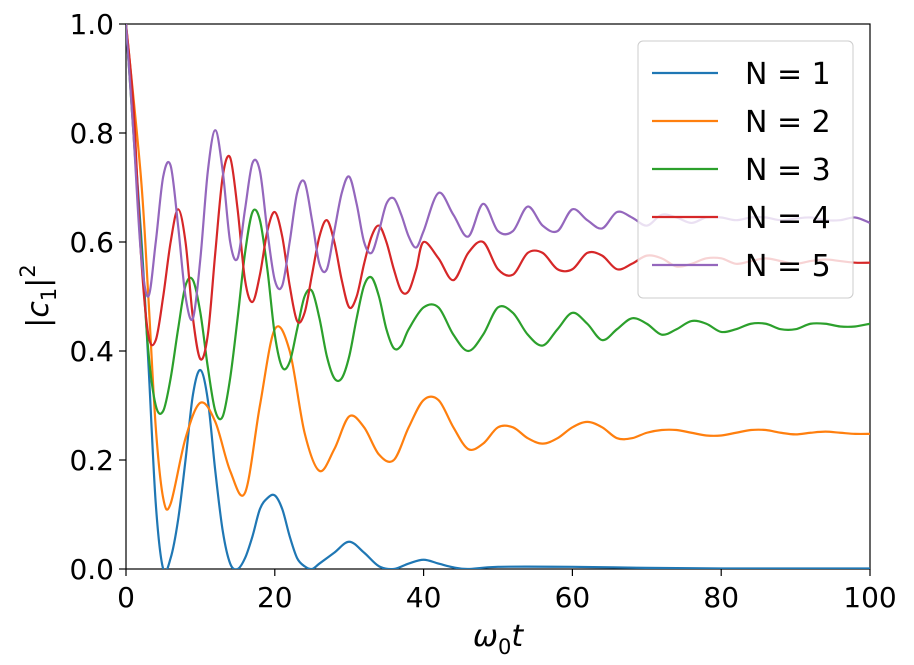  What do you see at coordinates (126, 597) in the screenshot?
I see `x-tick-label: 0` at bounding box center [126, 597].